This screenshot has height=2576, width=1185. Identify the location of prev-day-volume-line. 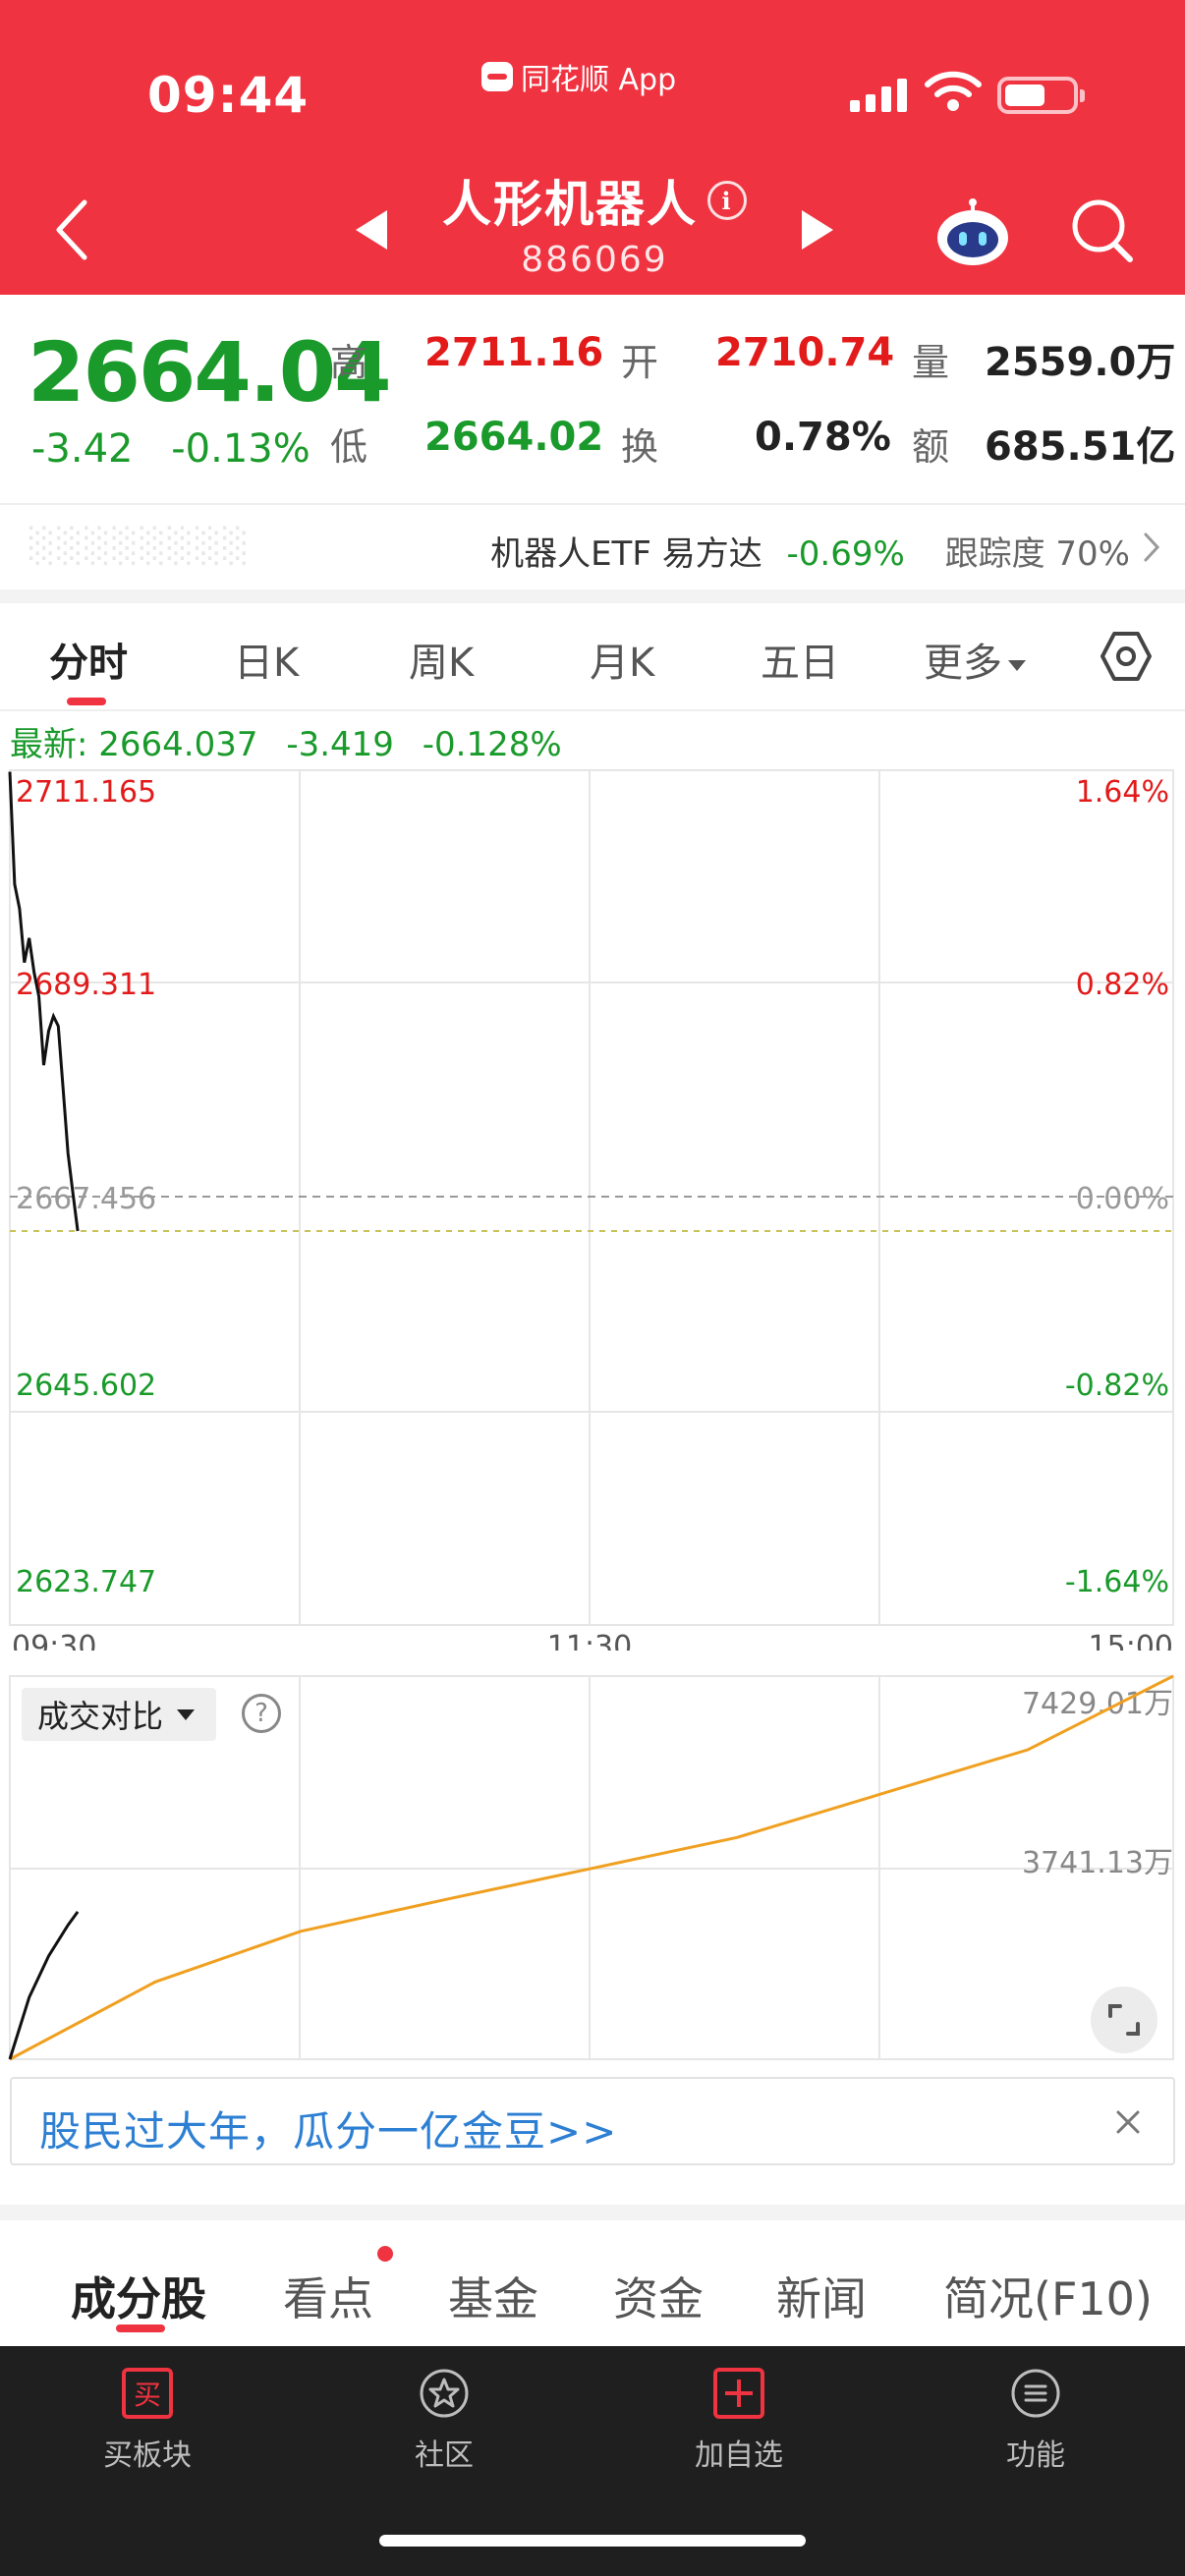
(592, 1867).